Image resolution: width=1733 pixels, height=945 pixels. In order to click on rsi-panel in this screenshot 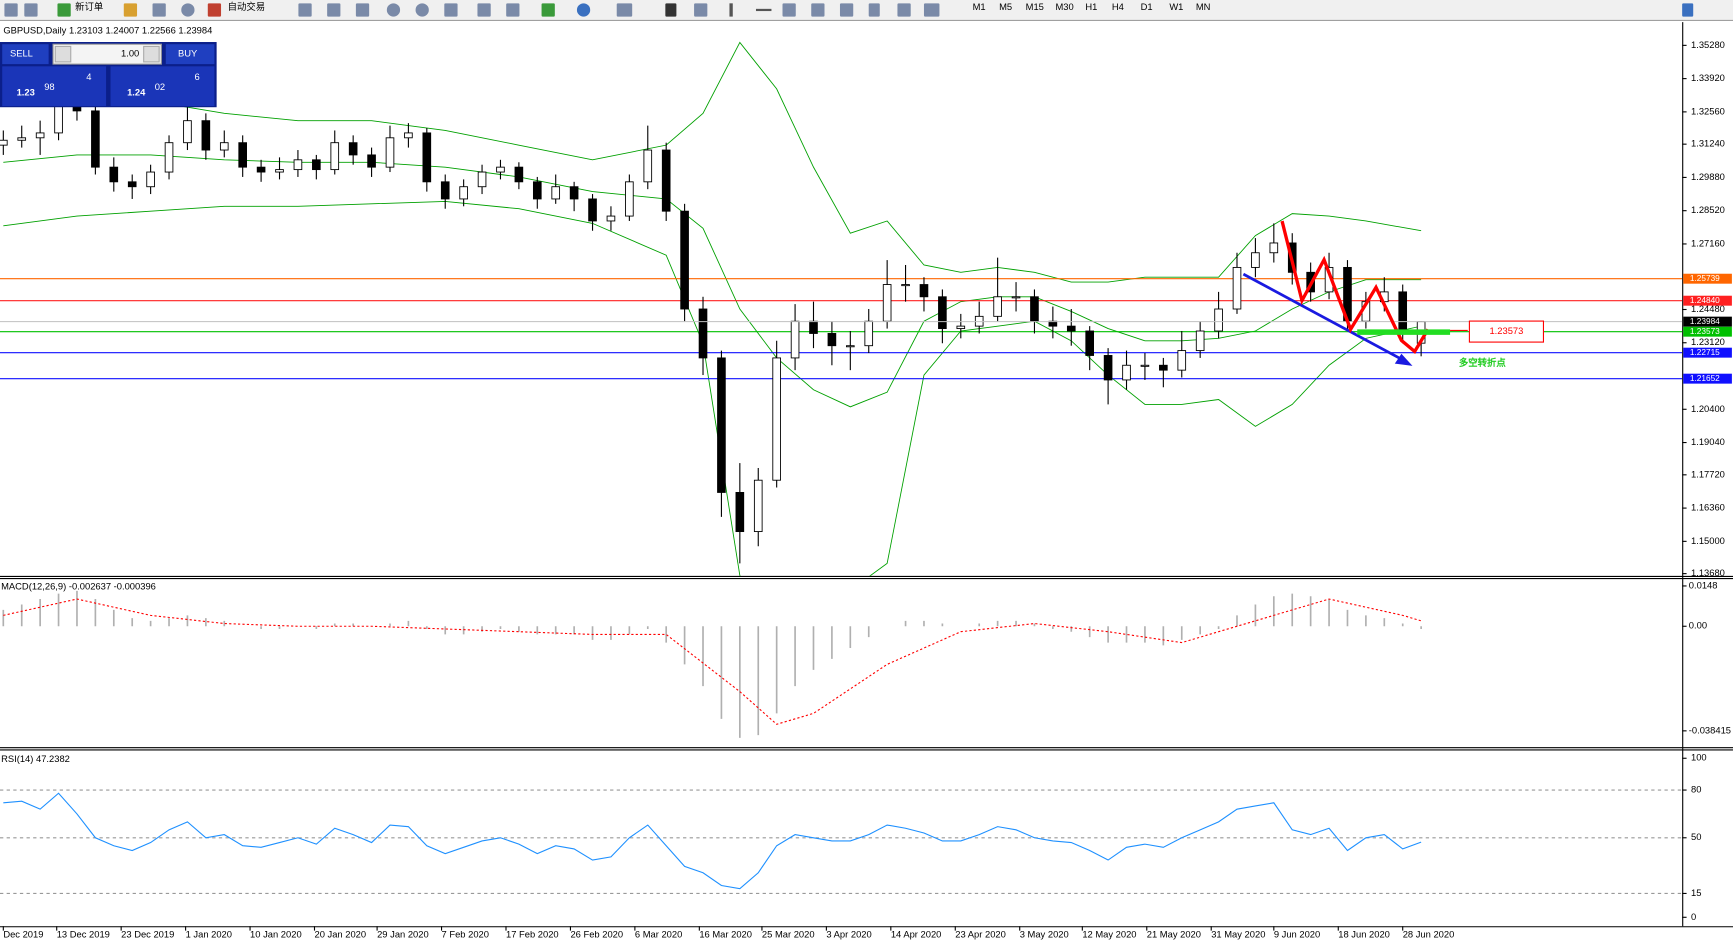, I will do `click(841, 841)`.